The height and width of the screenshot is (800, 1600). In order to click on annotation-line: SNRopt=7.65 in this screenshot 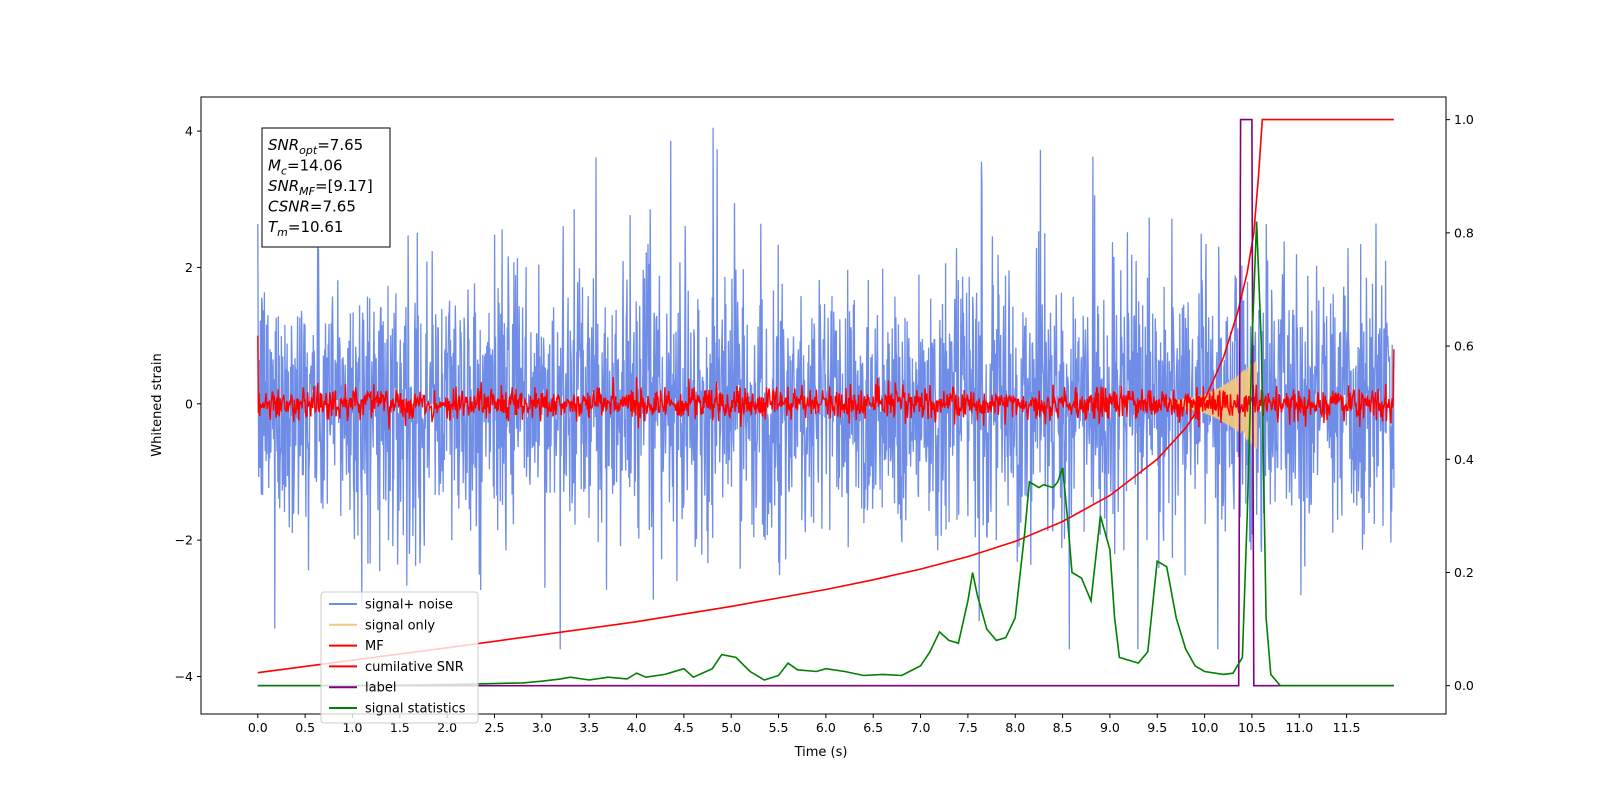, I will do `click(315, 146)`.